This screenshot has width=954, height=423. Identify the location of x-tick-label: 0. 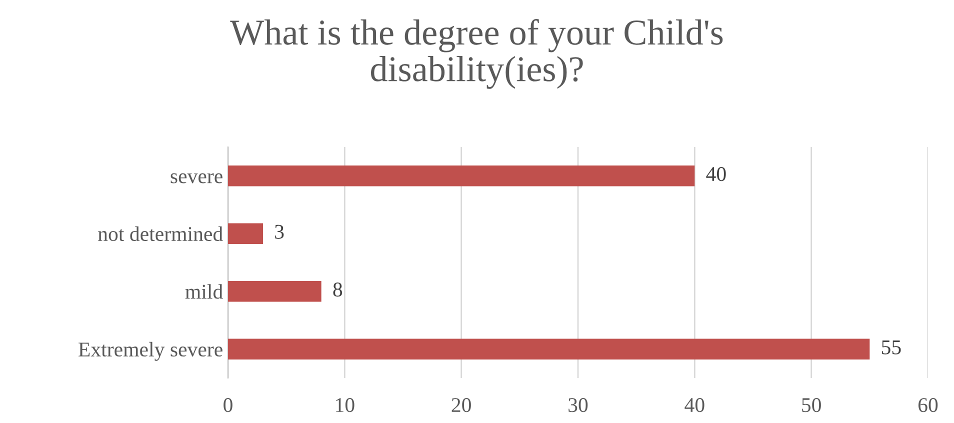
(228, 405).